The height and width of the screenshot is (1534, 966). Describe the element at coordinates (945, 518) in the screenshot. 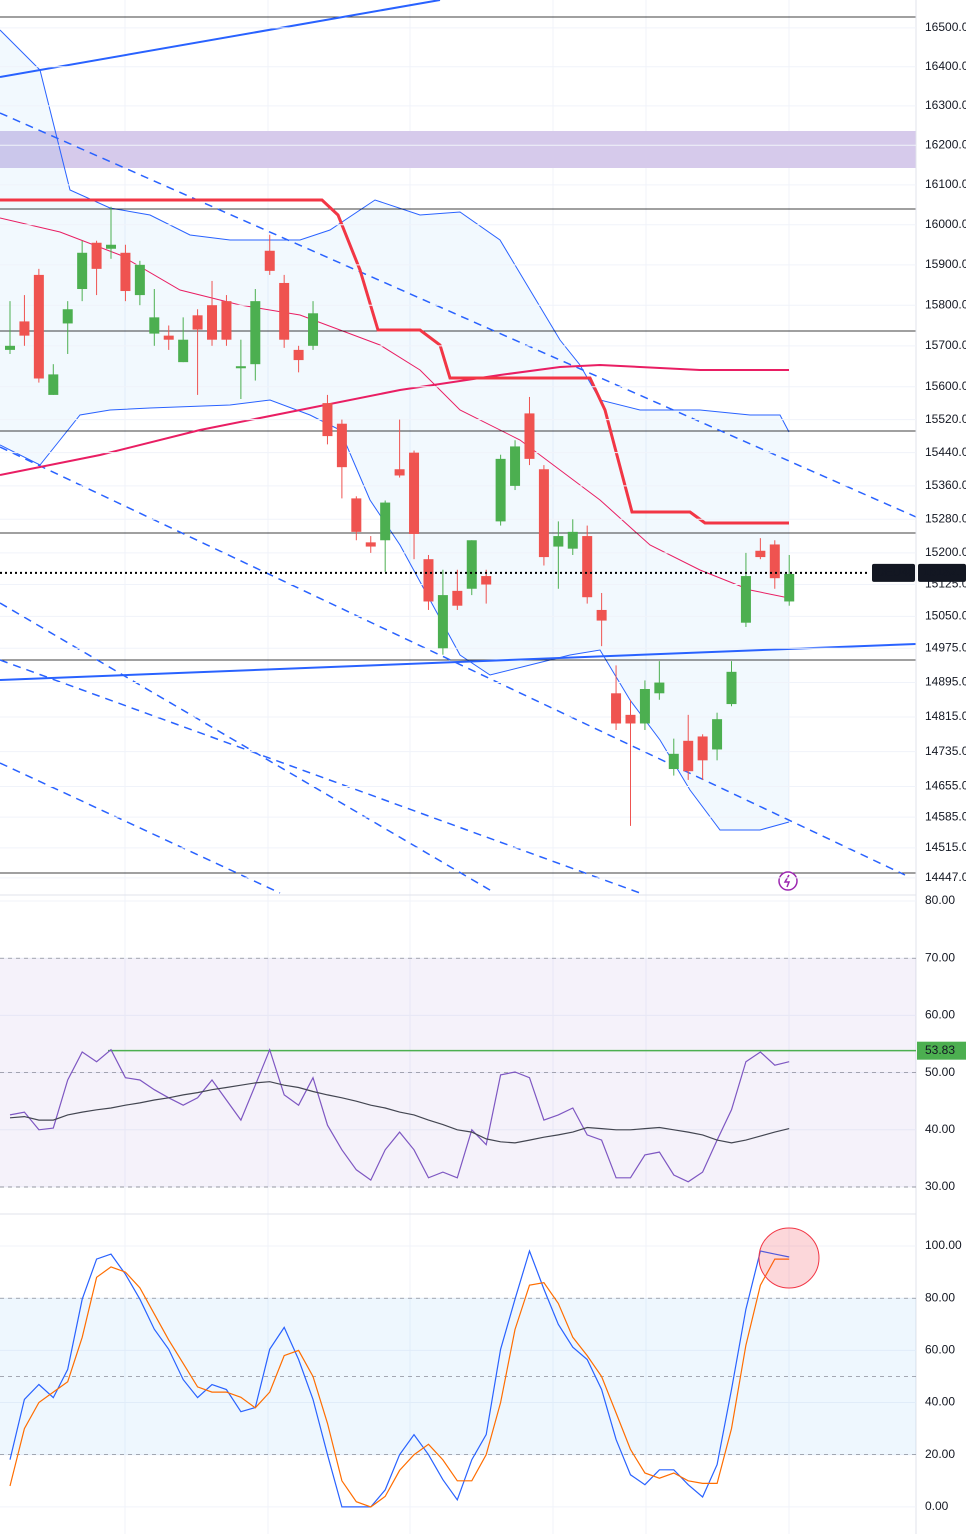

I see `y-tick-label: 15280.00` at that location.